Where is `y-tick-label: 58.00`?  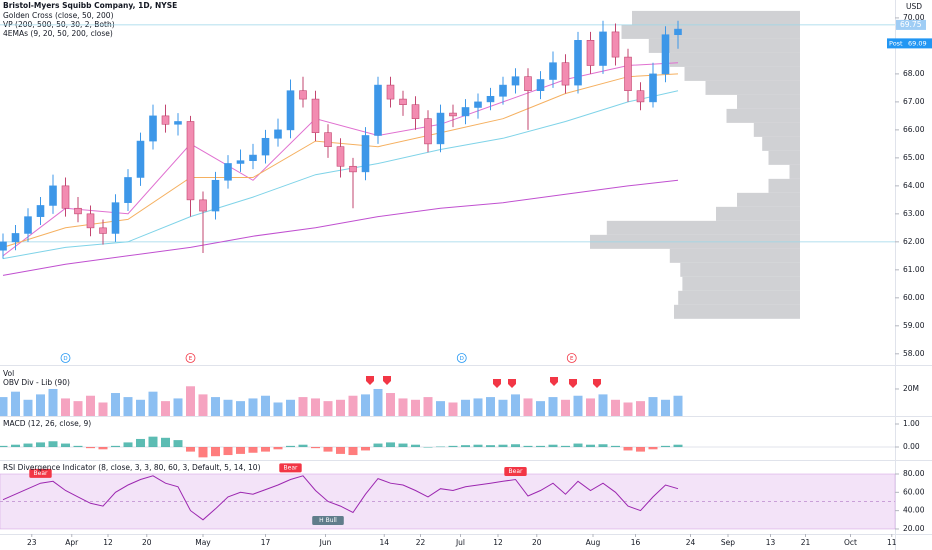 y-tick-label: 58.00 is located at coordinates (914, 353).